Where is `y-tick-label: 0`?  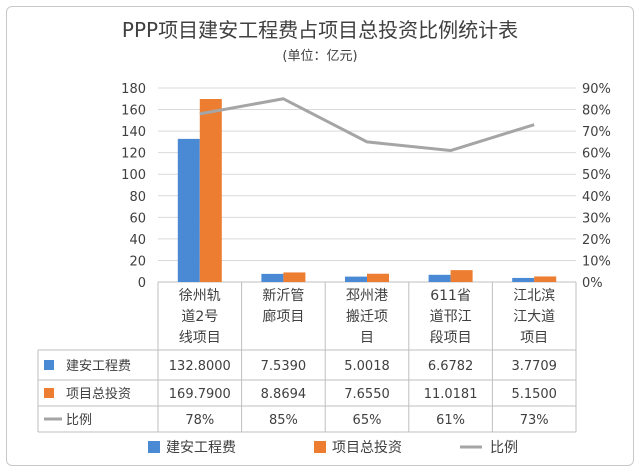 y-tick-label: 0 is located at coordinates (142, 283).